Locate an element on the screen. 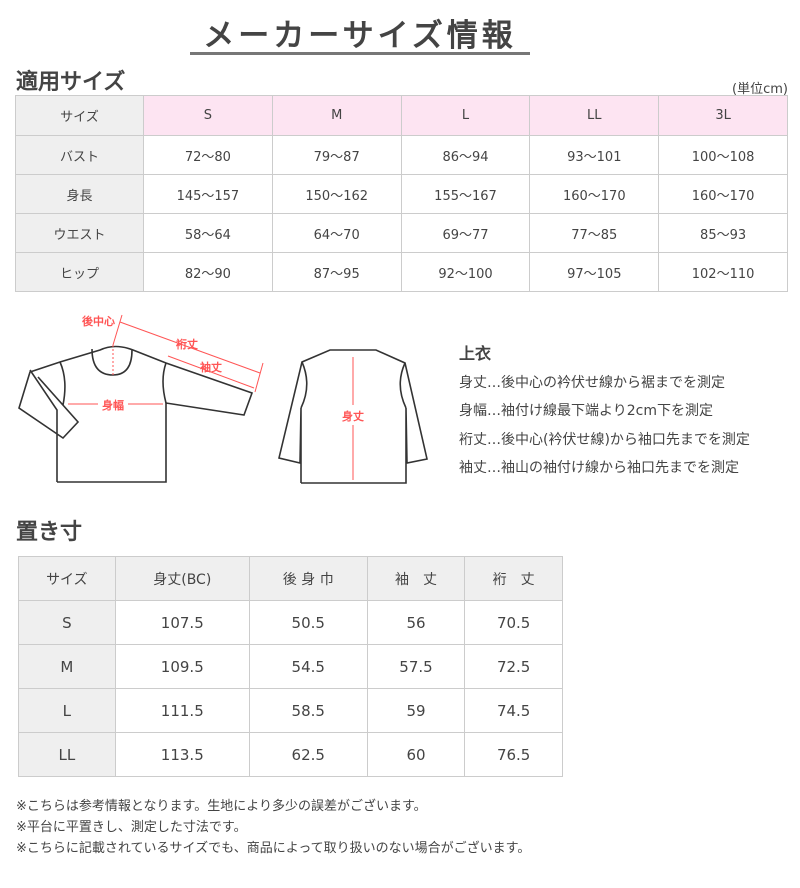  note: ※こちらに記載されているサイズでも、商品によって取り扱いのない場合がございます。 is located at coordinates (273, 848).